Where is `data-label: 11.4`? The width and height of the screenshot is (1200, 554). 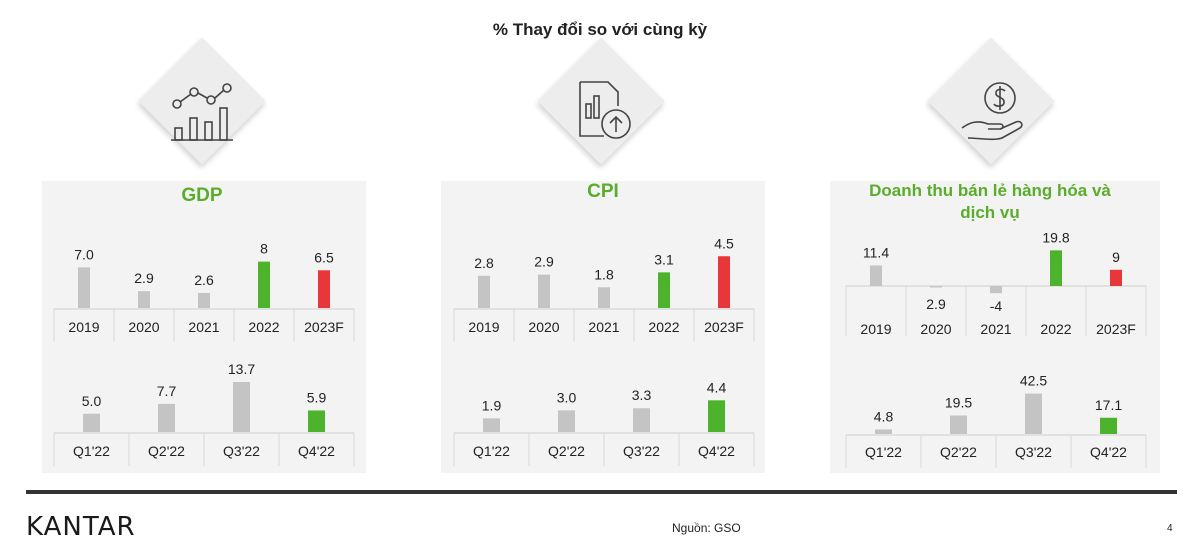
data-label: 11.4 is located at coordinates (876, 252).